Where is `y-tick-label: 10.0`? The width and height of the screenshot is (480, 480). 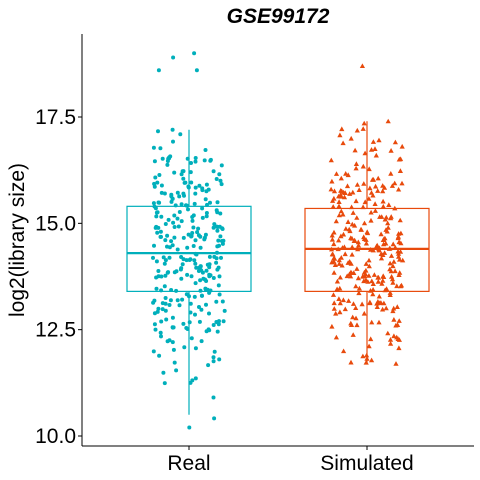 y-tick-label: 10.0 is located at coordinates (55, 436).